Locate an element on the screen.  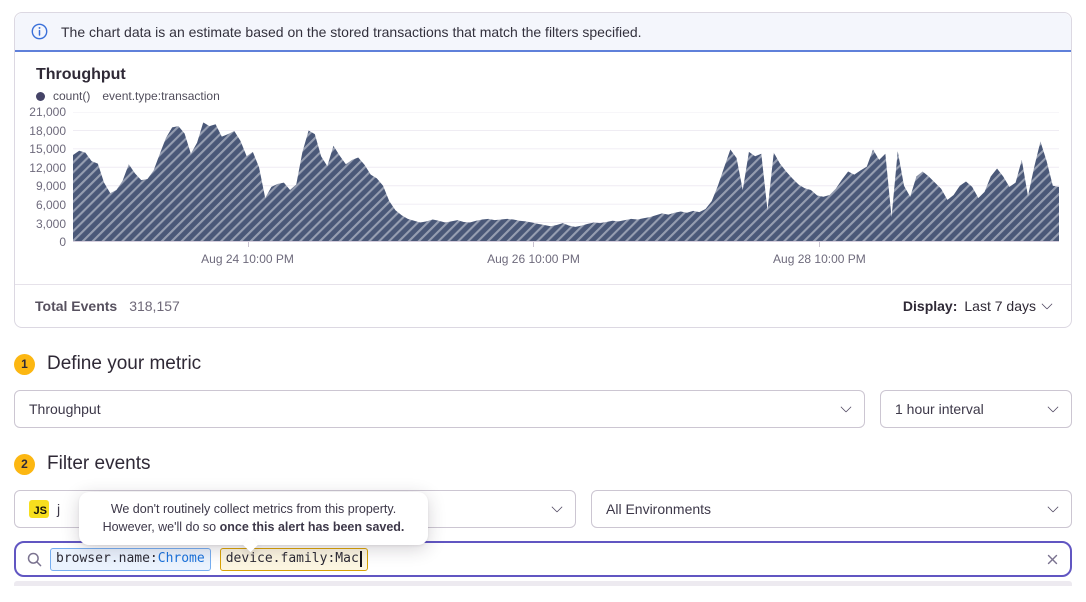
interval-select: 1 hour interval is located at coordinates (976, 409).